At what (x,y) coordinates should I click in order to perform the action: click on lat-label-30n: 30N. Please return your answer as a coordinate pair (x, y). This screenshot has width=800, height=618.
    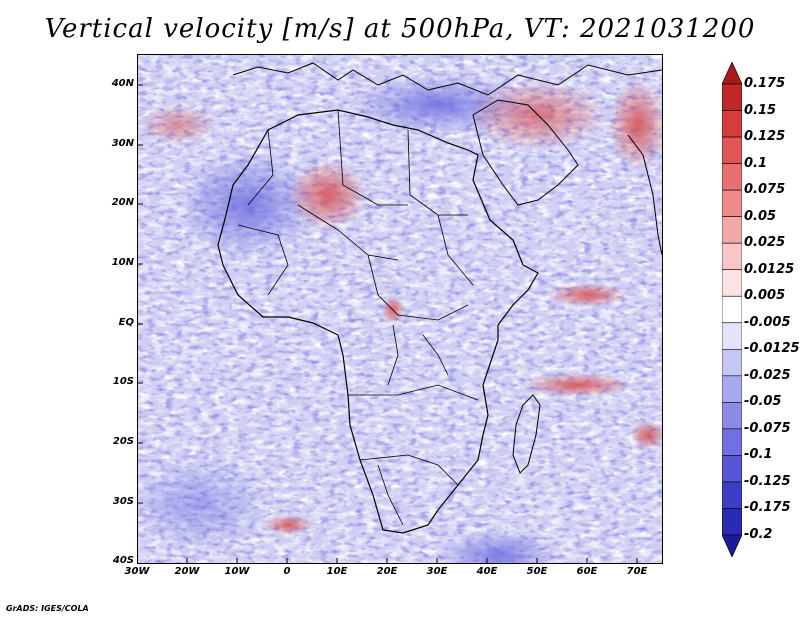
    Looking at the image, I should click on (122, 143).